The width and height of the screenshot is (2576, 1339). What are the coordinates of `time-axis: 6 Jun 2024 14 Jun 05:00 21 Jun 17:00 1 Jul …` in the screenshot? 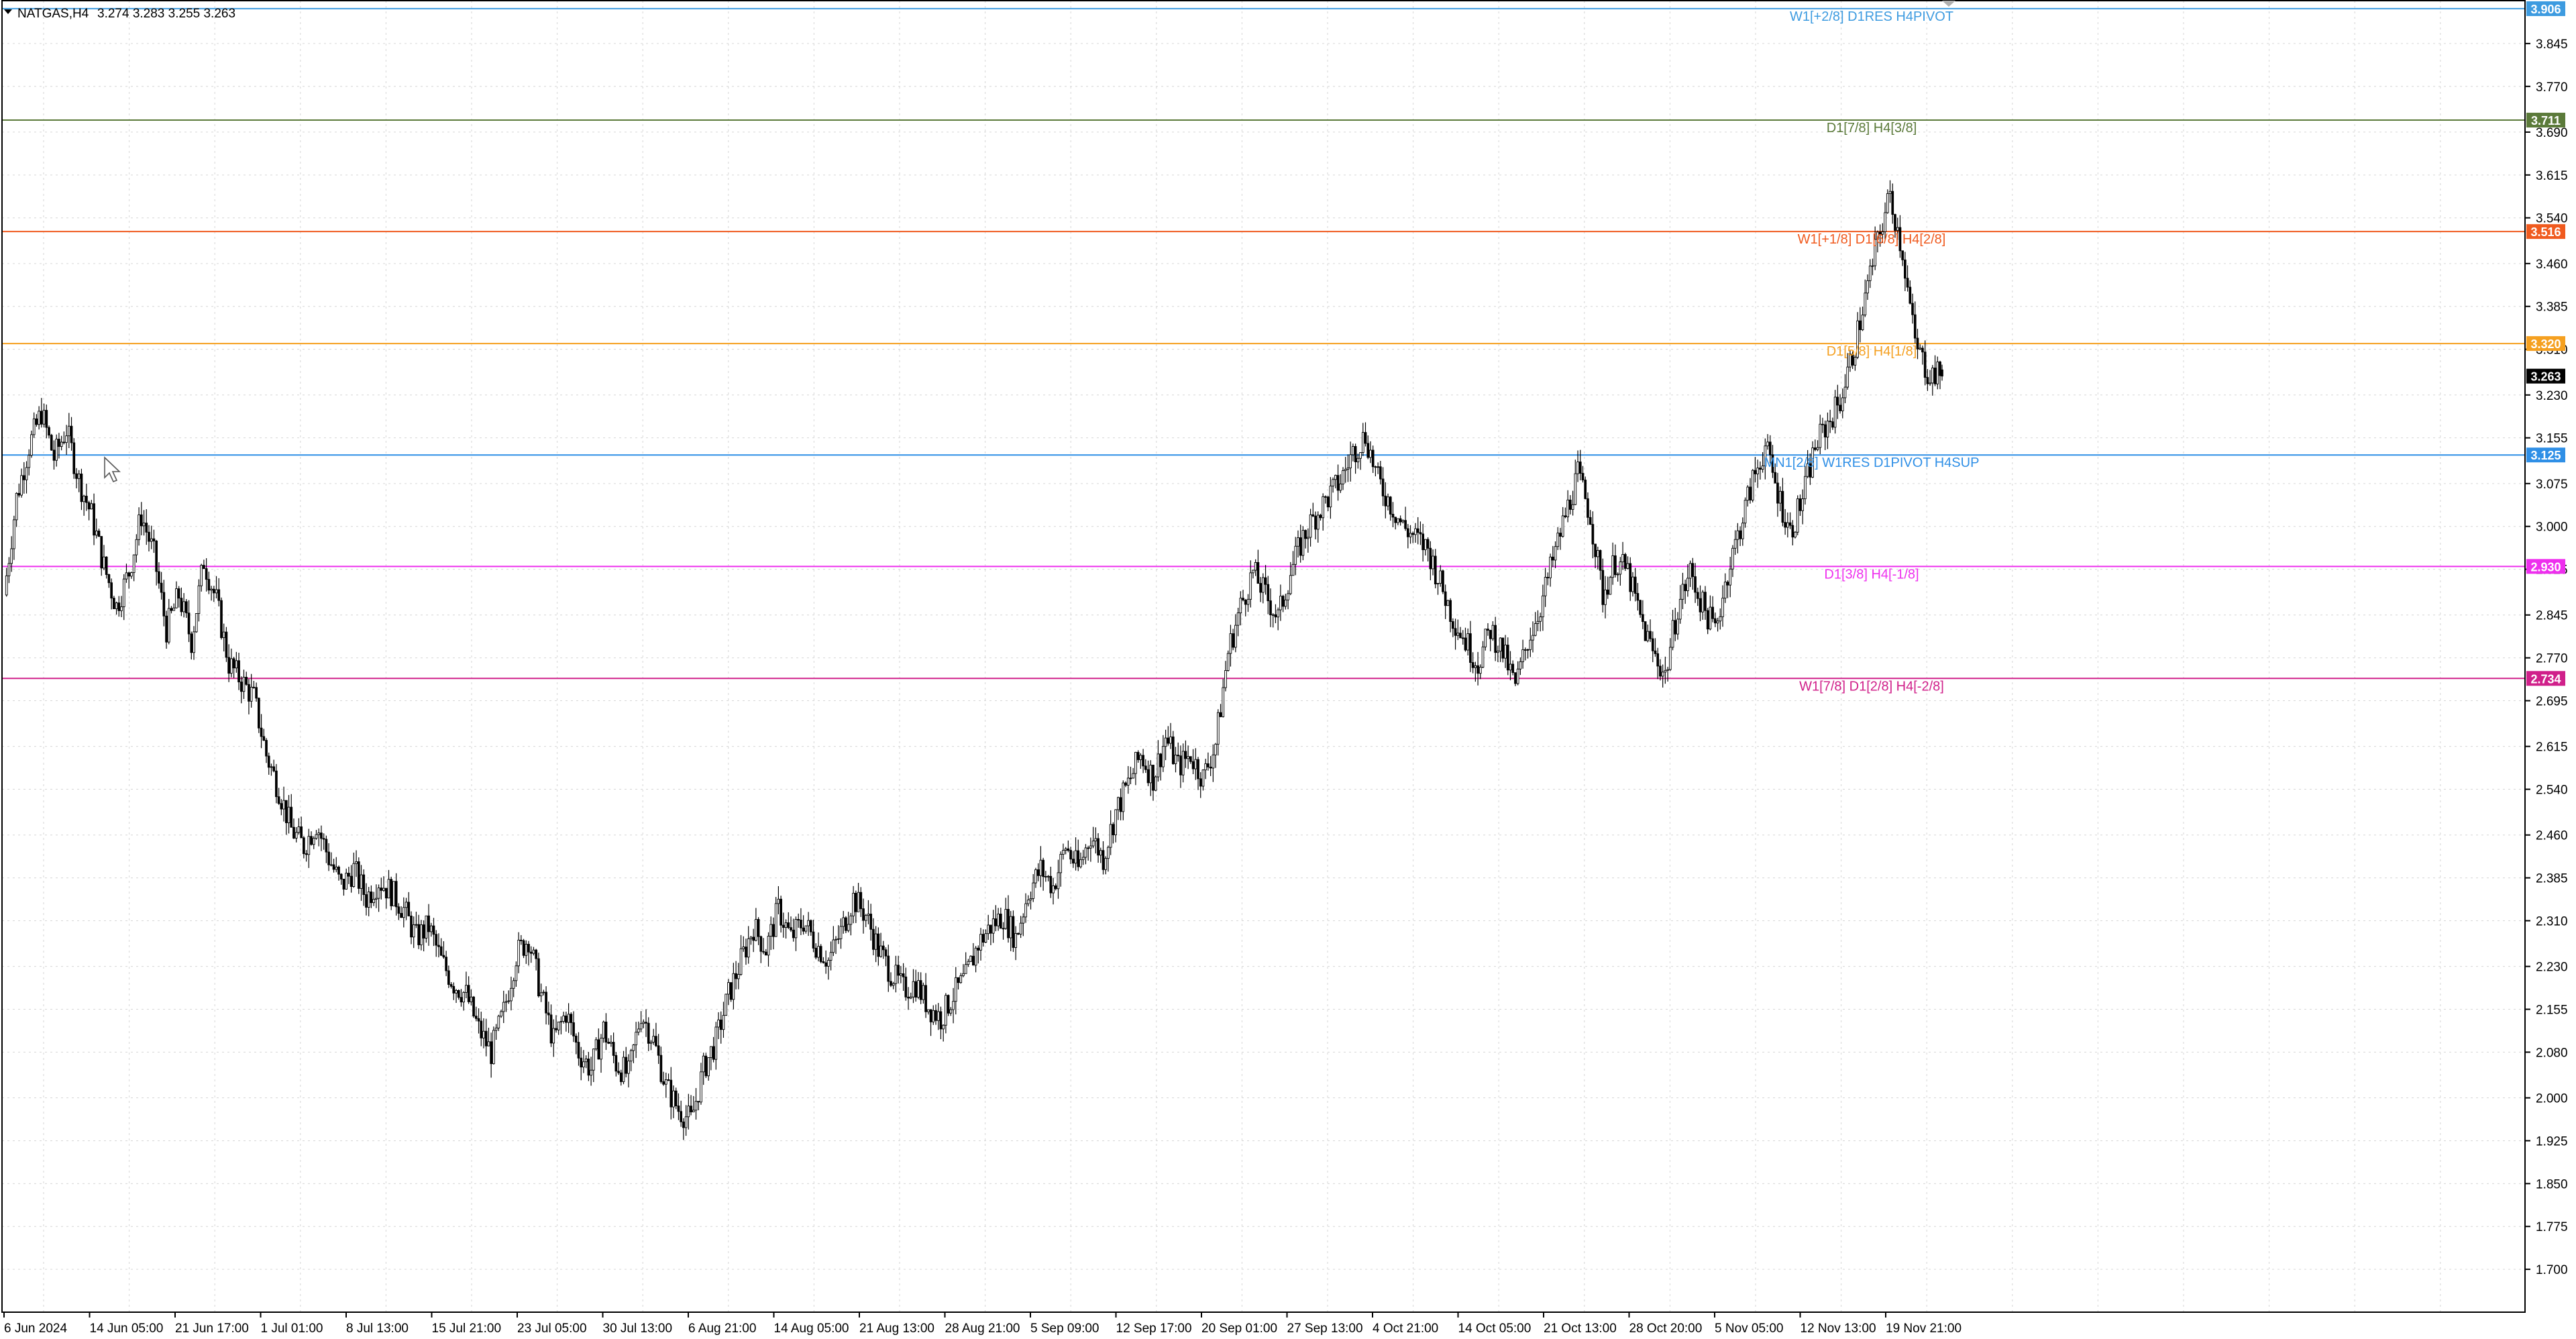 It's located at (982, 1324).